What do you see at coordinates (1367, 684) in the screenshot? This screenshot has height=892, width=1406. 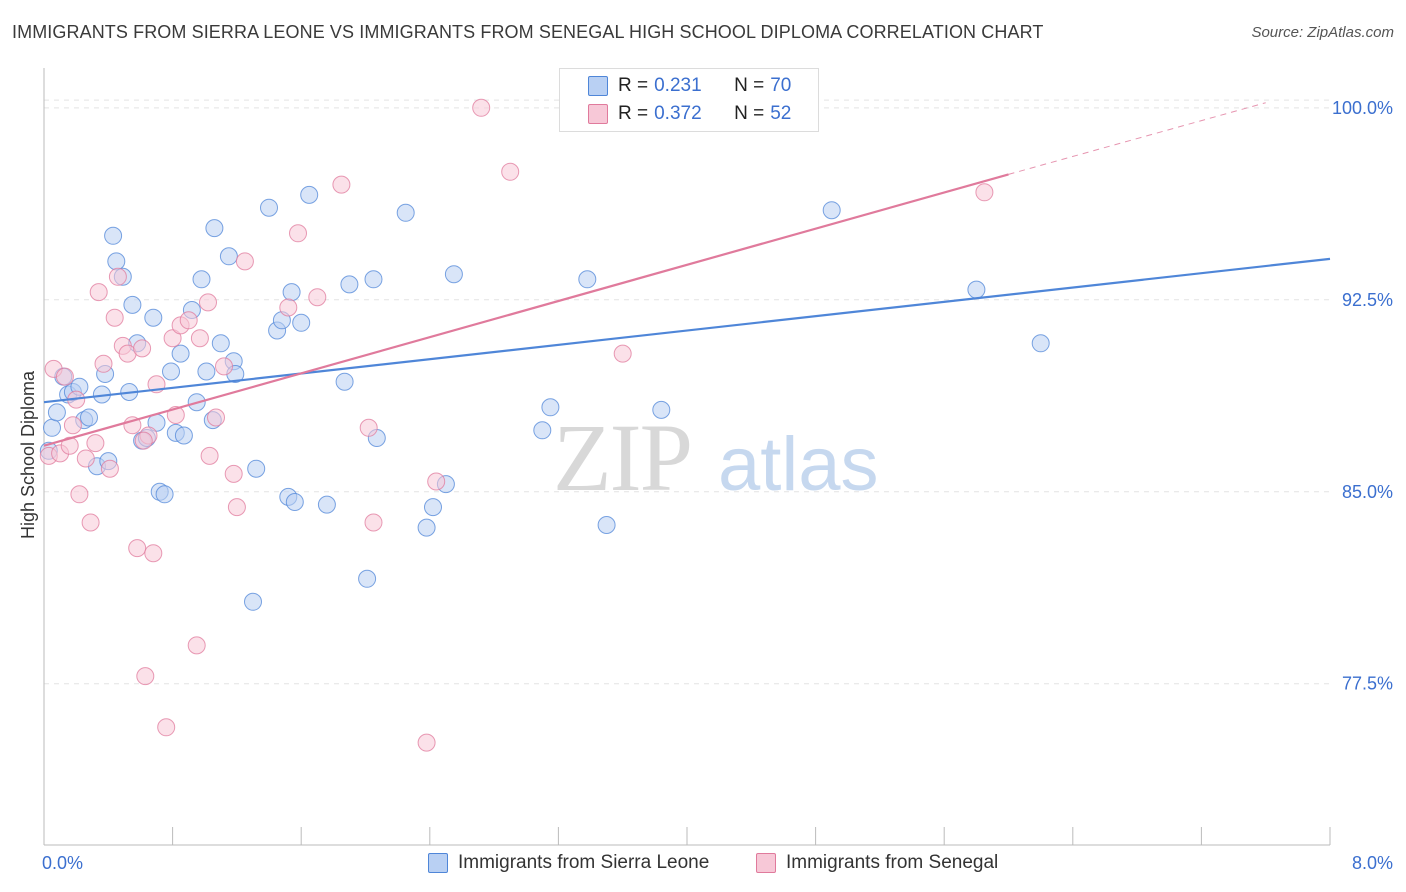 I see `y-tick-label: 77.5%` at bounding box center [1367, 684].